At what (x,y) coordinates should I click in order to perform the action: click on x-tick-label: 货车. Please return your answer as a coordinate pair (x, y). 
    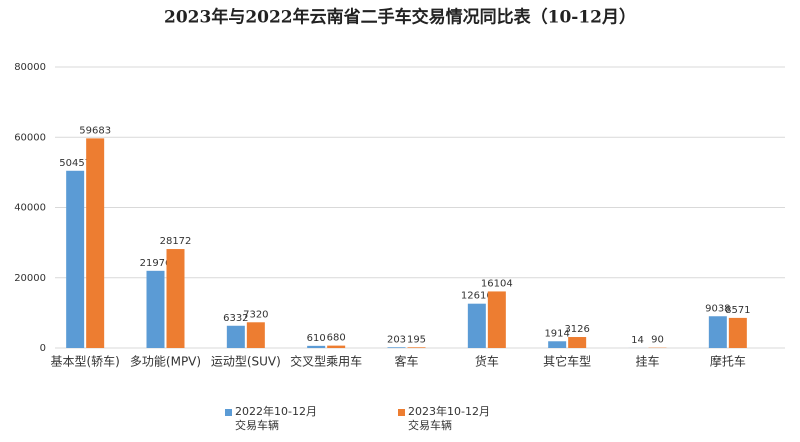
    Looking at the image, I should click on (487, 361).